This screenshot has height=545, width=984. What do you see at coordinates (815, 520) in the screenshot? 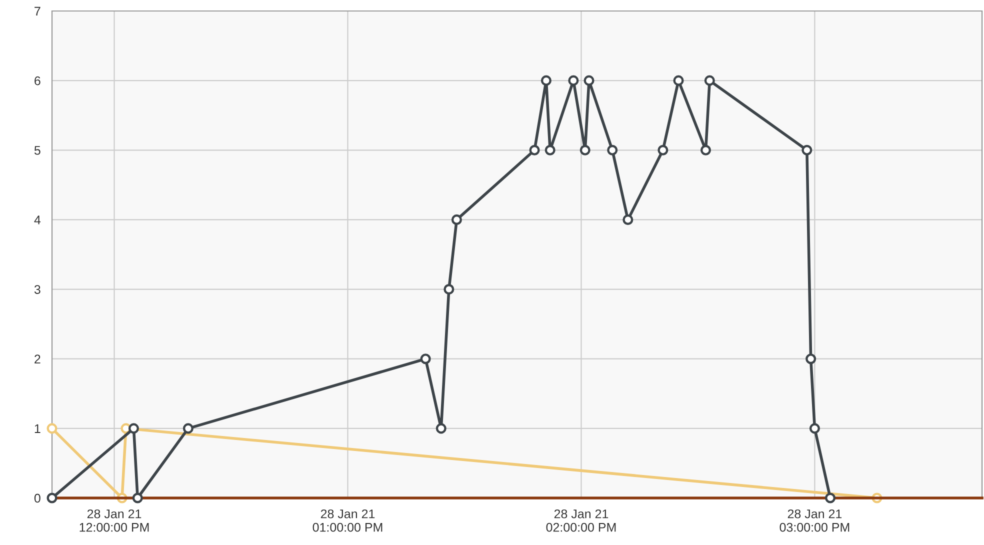
I see `x-tick-label: 28 Jan 21 03:00:00 PM` at bounding box center [815, 520].